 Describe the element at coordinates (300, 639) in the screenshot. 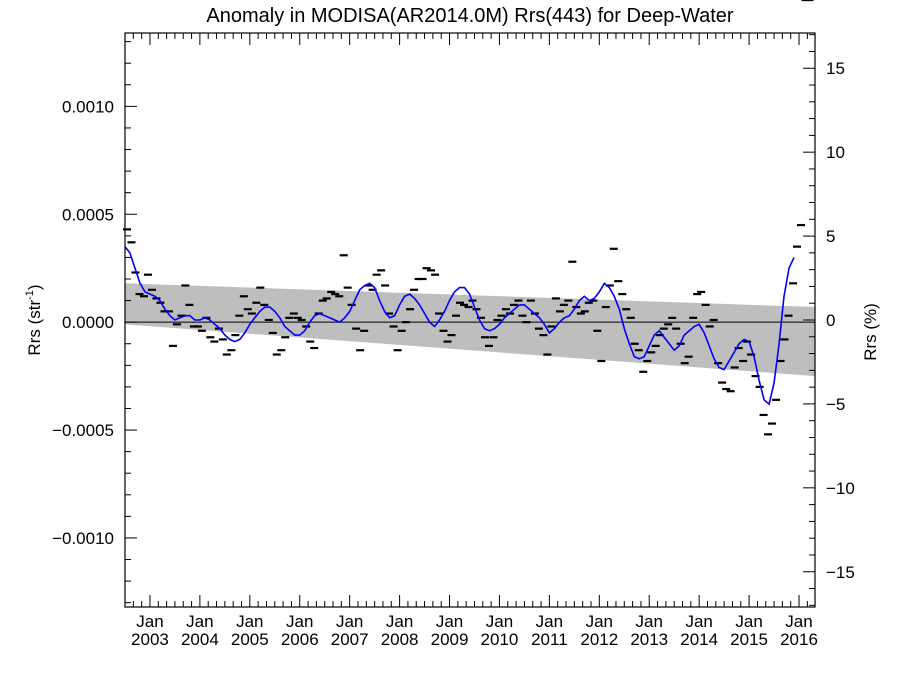

I see `x-tick-year-label: 2006` at that location.